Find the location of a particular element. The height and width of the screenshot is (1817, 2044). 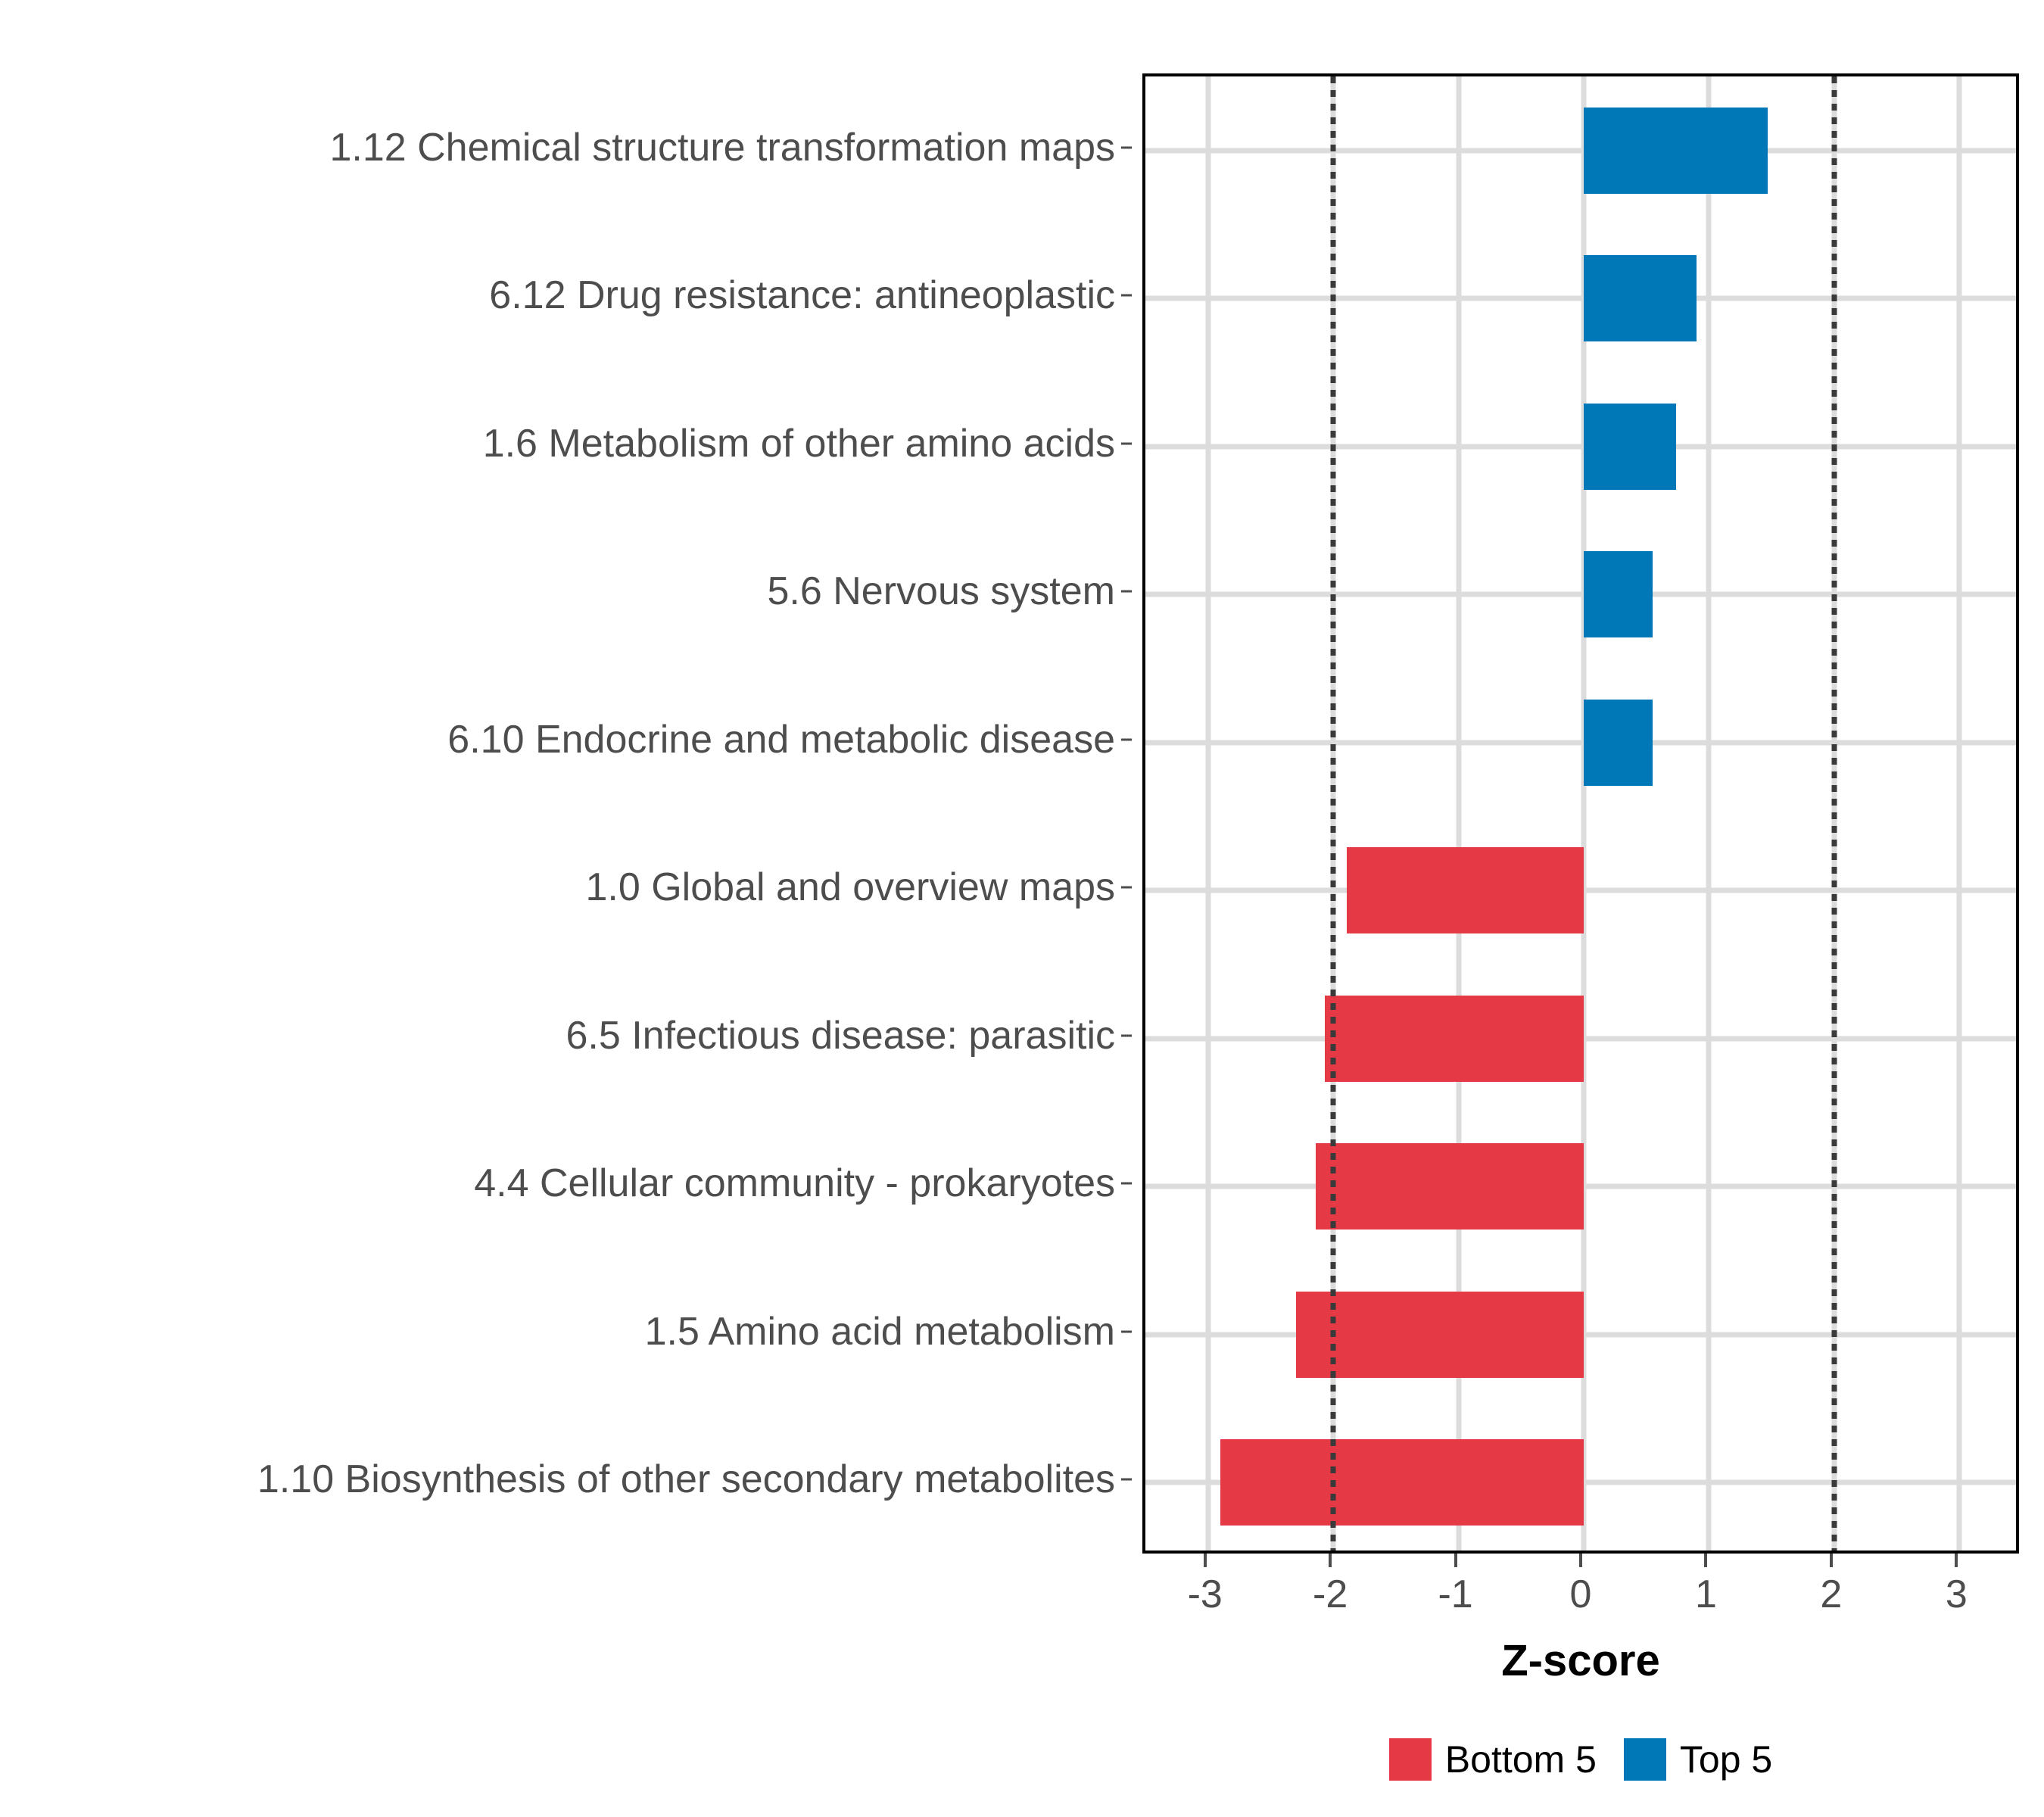

legend-label: Bottom 5 is located at coordinates (1520, 1759).